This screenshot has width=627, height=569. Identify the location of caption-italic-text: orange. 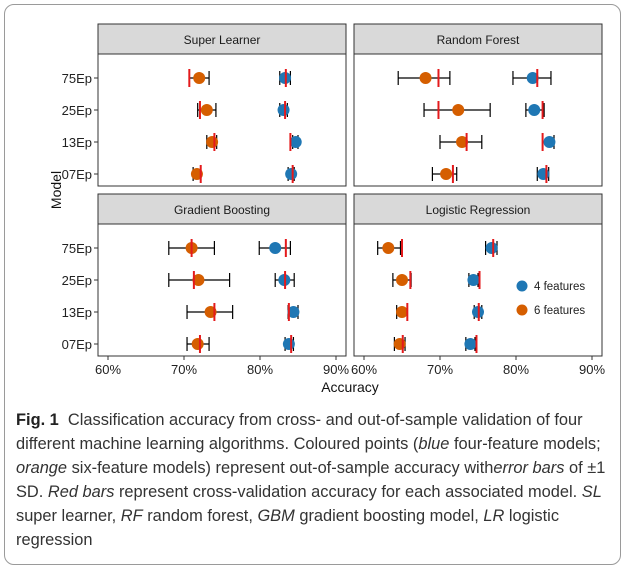
(42, 468).